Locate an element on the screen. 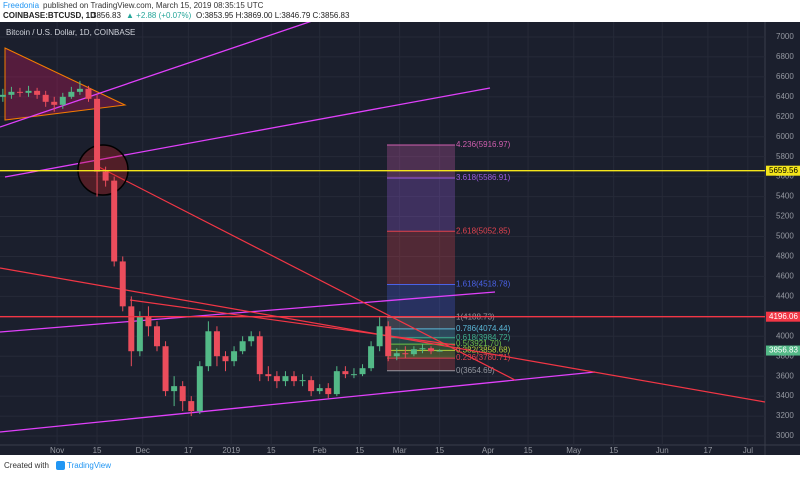  fib-label: 3.618(5586.91) is located at coordinates (483, 177).